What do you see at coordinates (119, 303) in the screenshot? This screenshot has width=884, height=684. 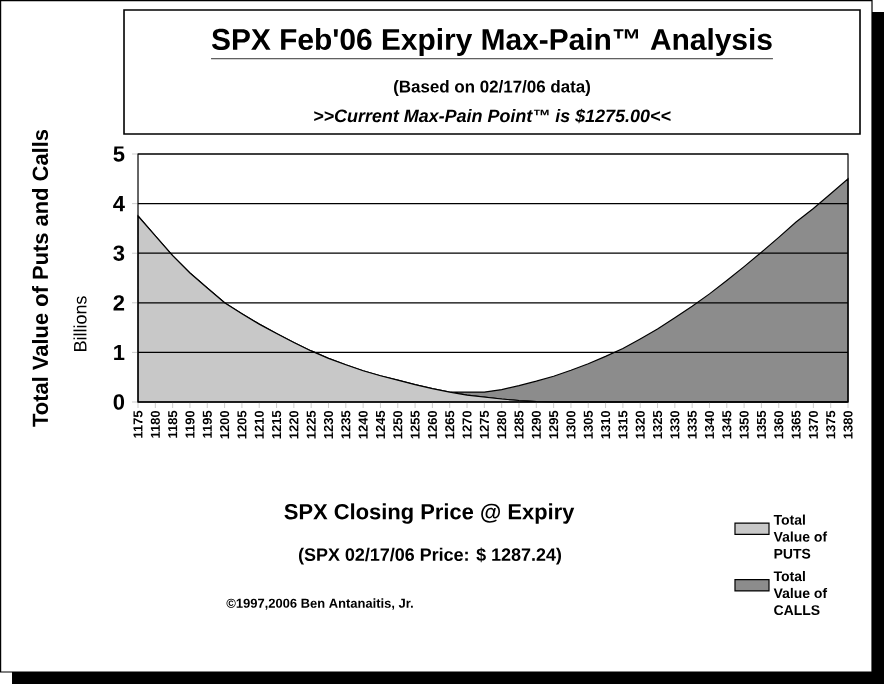 I see `y-tick-label: 2` at bounding box center [119, 303].